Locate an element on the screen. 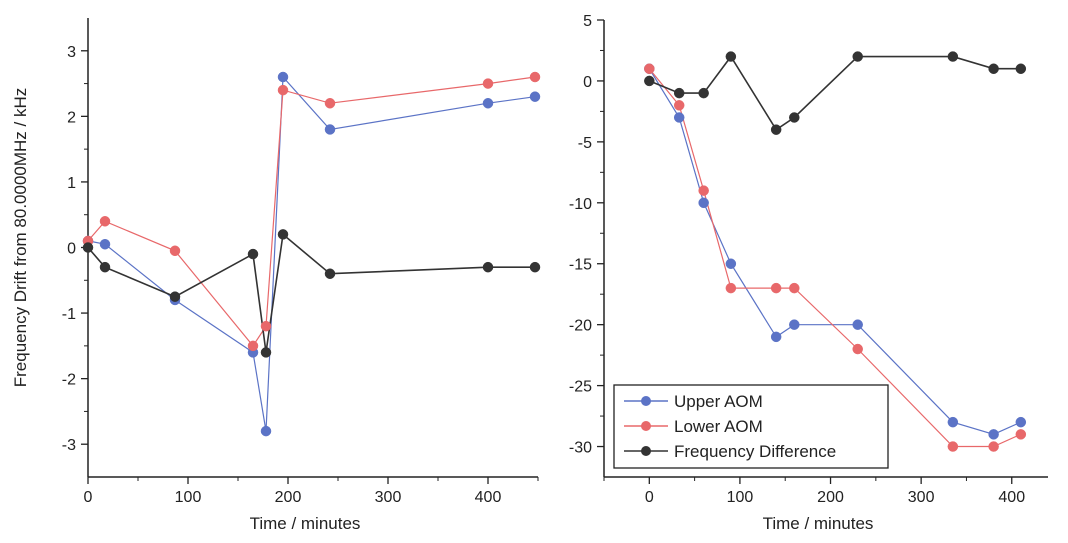 The image size is (1068, 543). y-tick-label: -10 is located at coordinates (580, 204).